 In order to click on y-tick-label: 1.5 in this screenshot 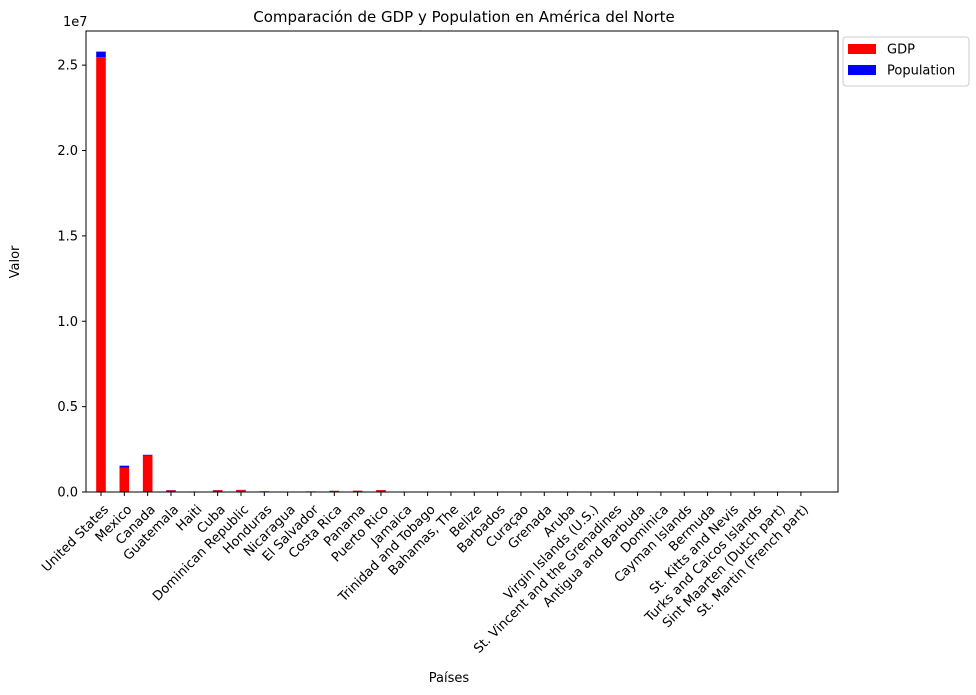, I will do `click(67, 236)`.